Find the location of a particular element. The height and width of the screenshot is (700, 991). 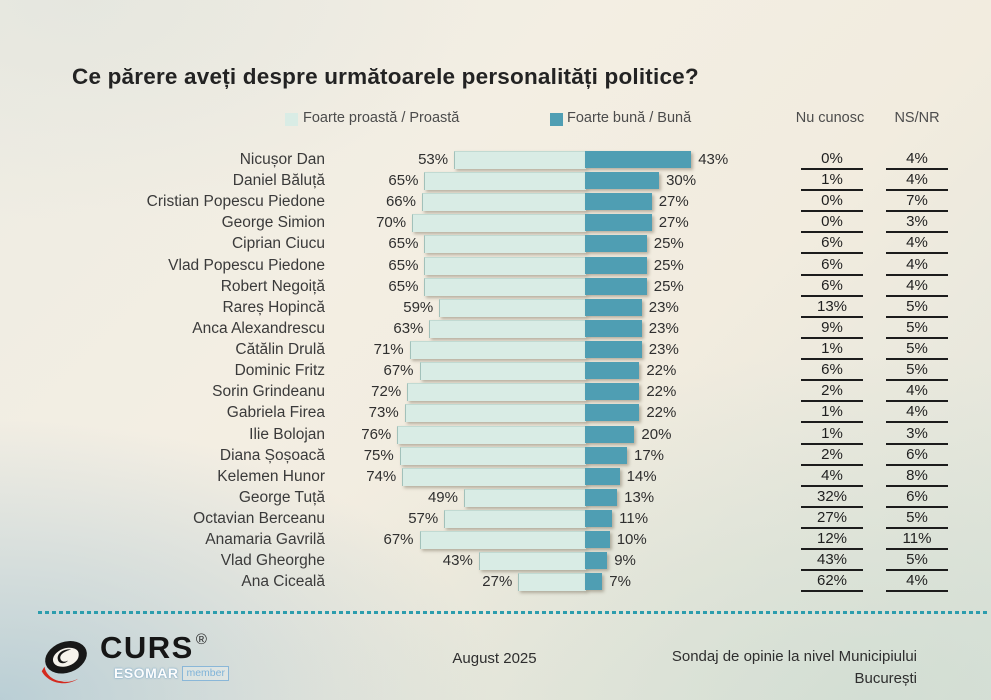

person-name-label: Ciprian Ciucu is located at coordinates (278, 244).